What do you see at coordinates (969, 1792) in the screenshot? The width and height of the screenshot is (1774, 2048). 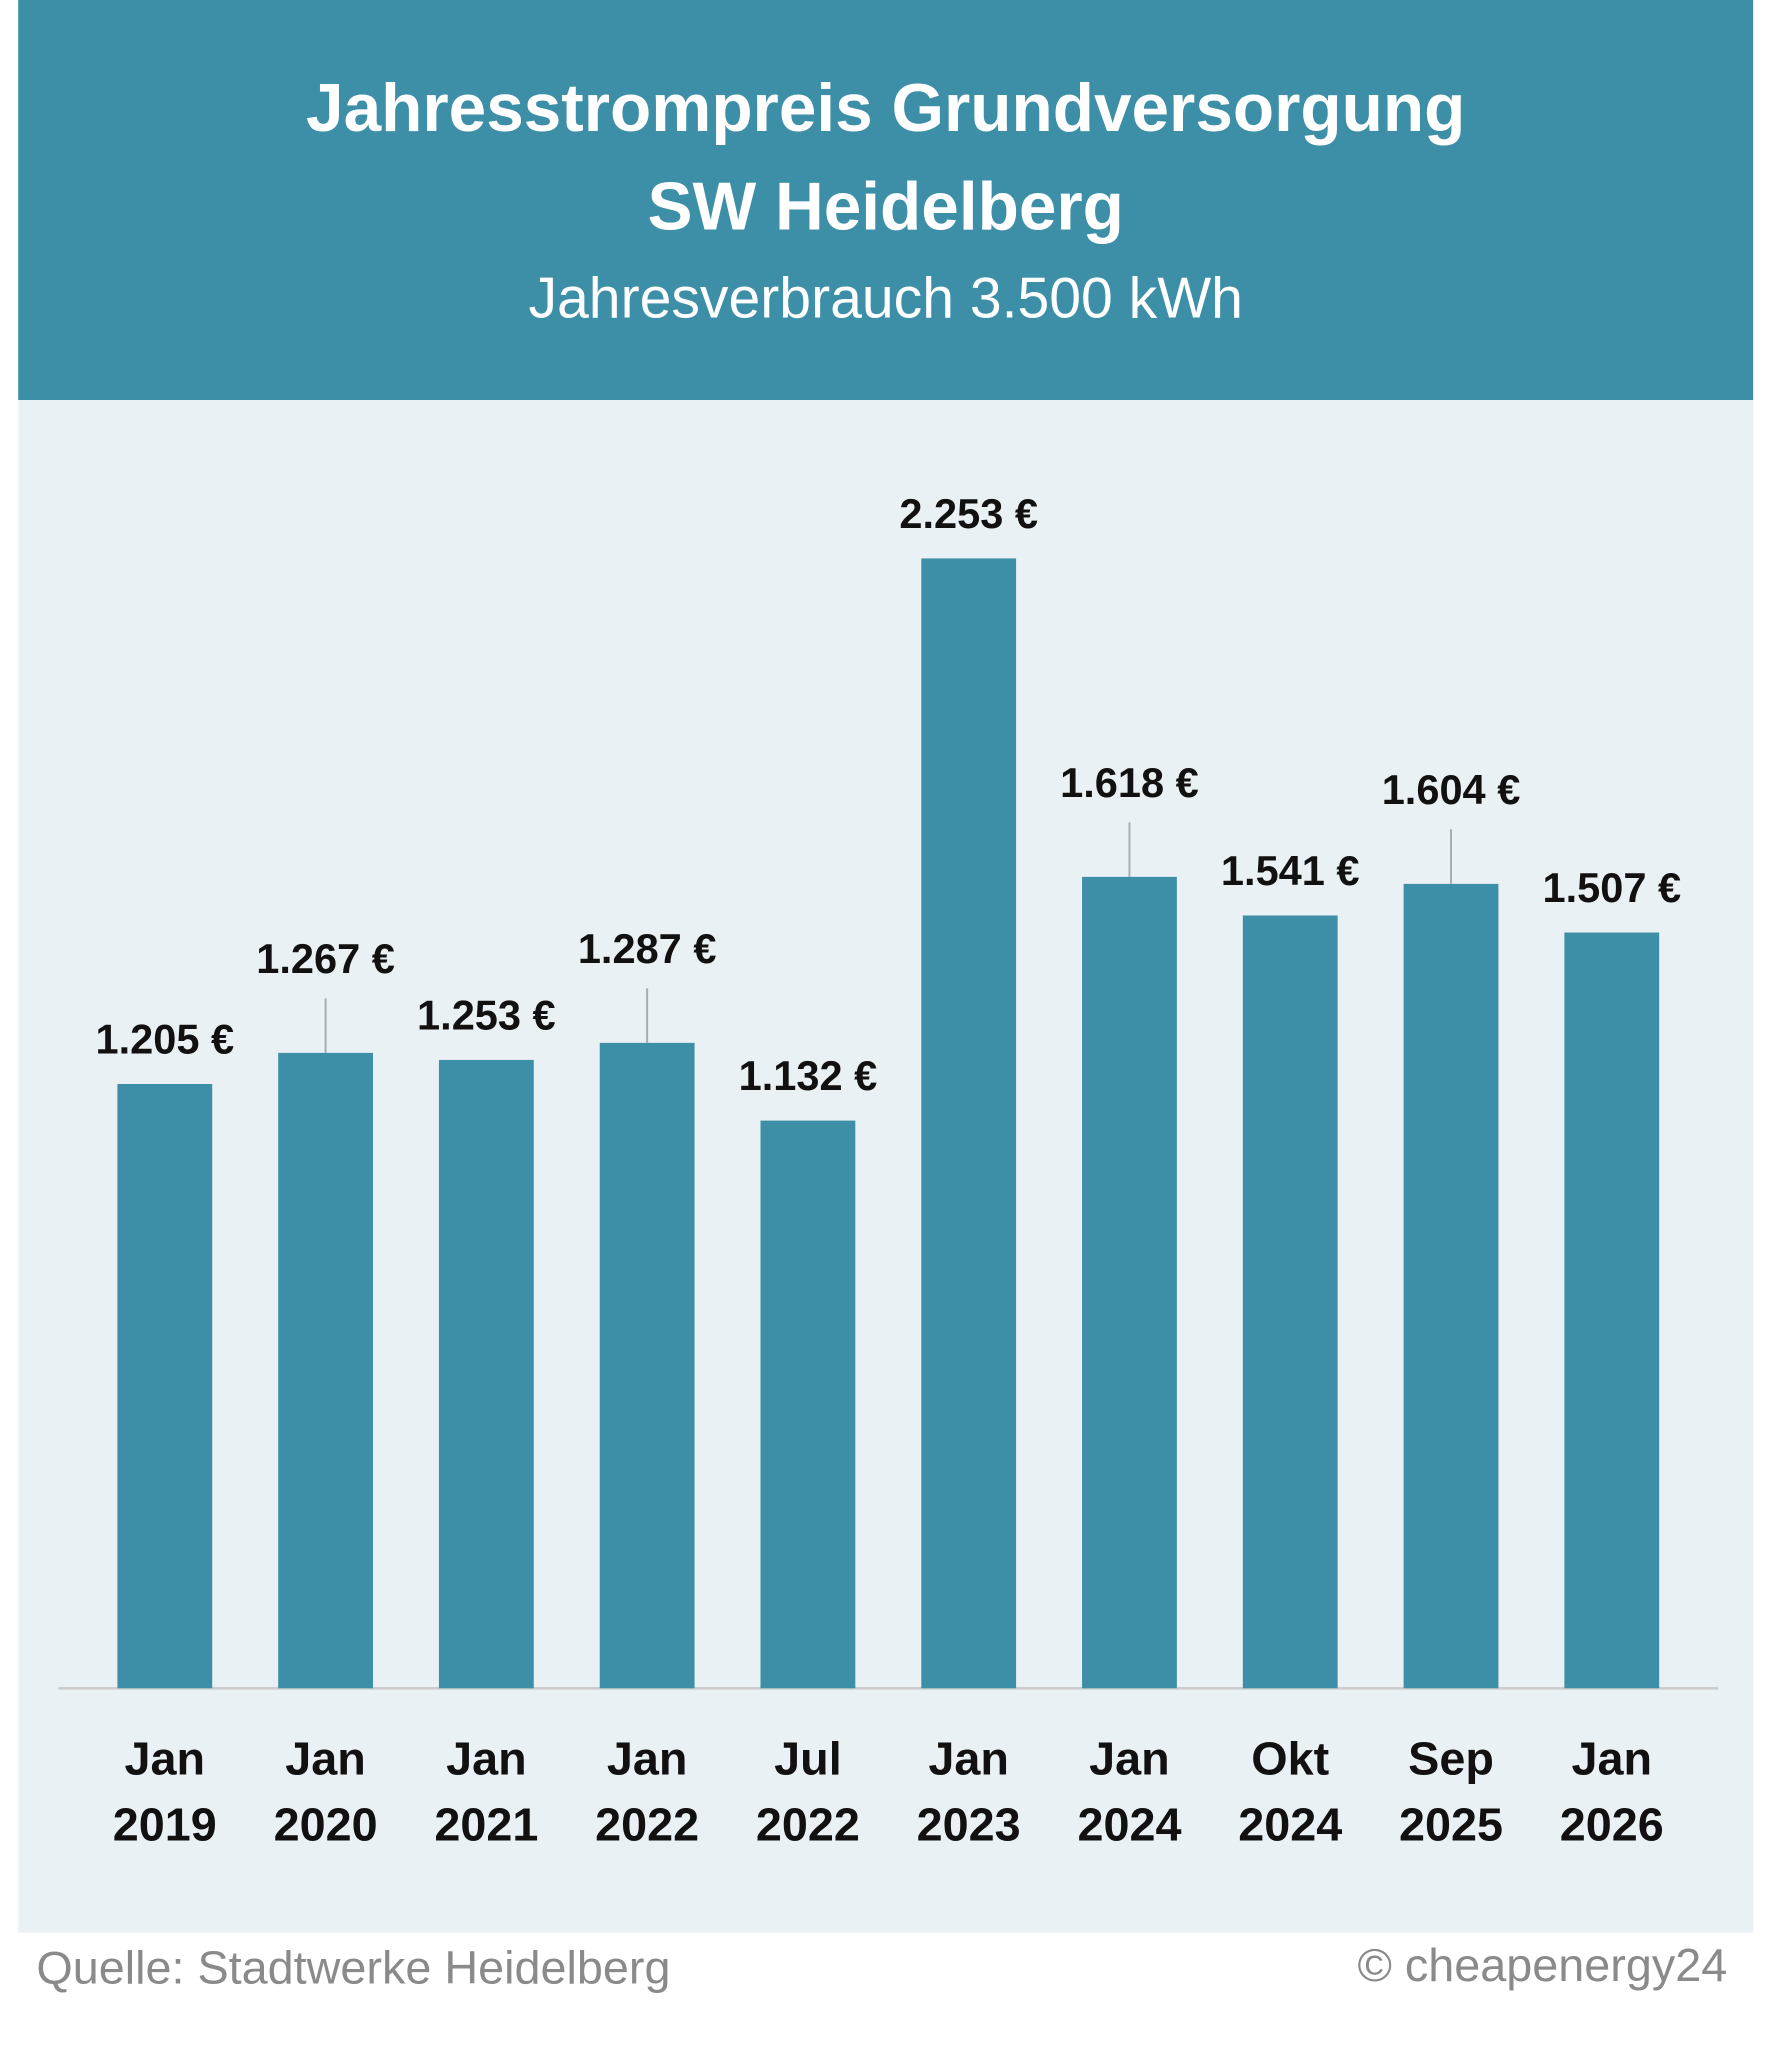 I see `x-tick-label: Jan 2023` at bounding box center [969, 1792].